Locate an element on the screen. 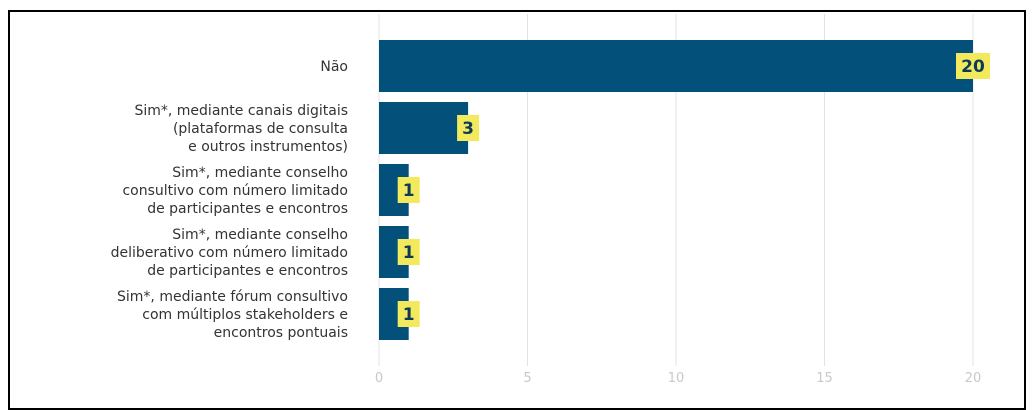 The image size is (1033, 410). category-label: Não is located at coordinates (334, 67).